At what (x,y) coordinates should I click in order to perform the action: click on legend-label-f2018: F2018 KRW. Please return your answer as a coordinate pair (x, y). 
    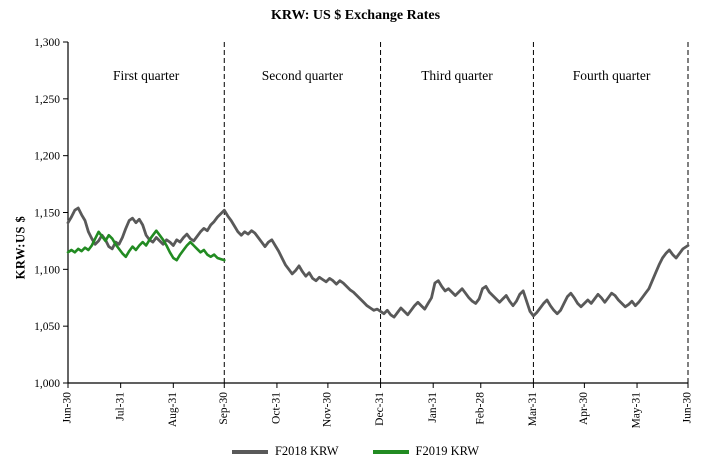
    Looking at the image, I should click on (306, 451).